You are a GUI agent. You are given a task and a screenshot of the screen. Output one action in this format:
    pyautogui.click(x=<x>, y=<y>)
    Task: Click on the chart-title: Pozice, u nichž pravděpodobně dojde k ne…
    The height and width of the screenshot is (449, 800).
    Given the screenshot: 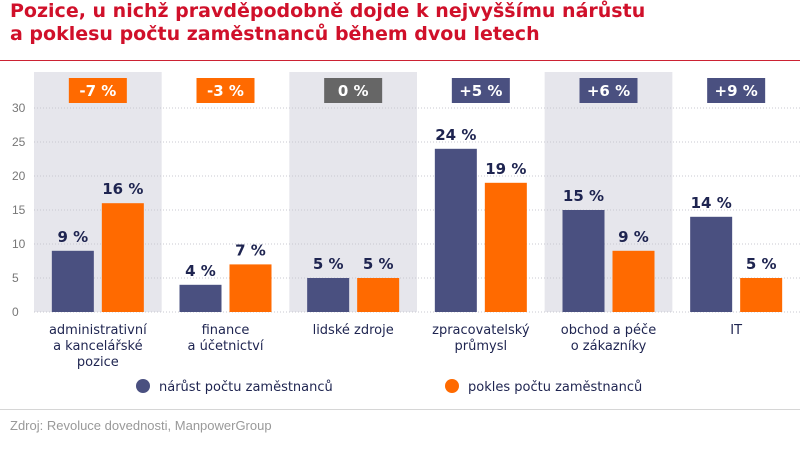 What is the action you would take?
    pyautogui.click(x=400, y=23)
    